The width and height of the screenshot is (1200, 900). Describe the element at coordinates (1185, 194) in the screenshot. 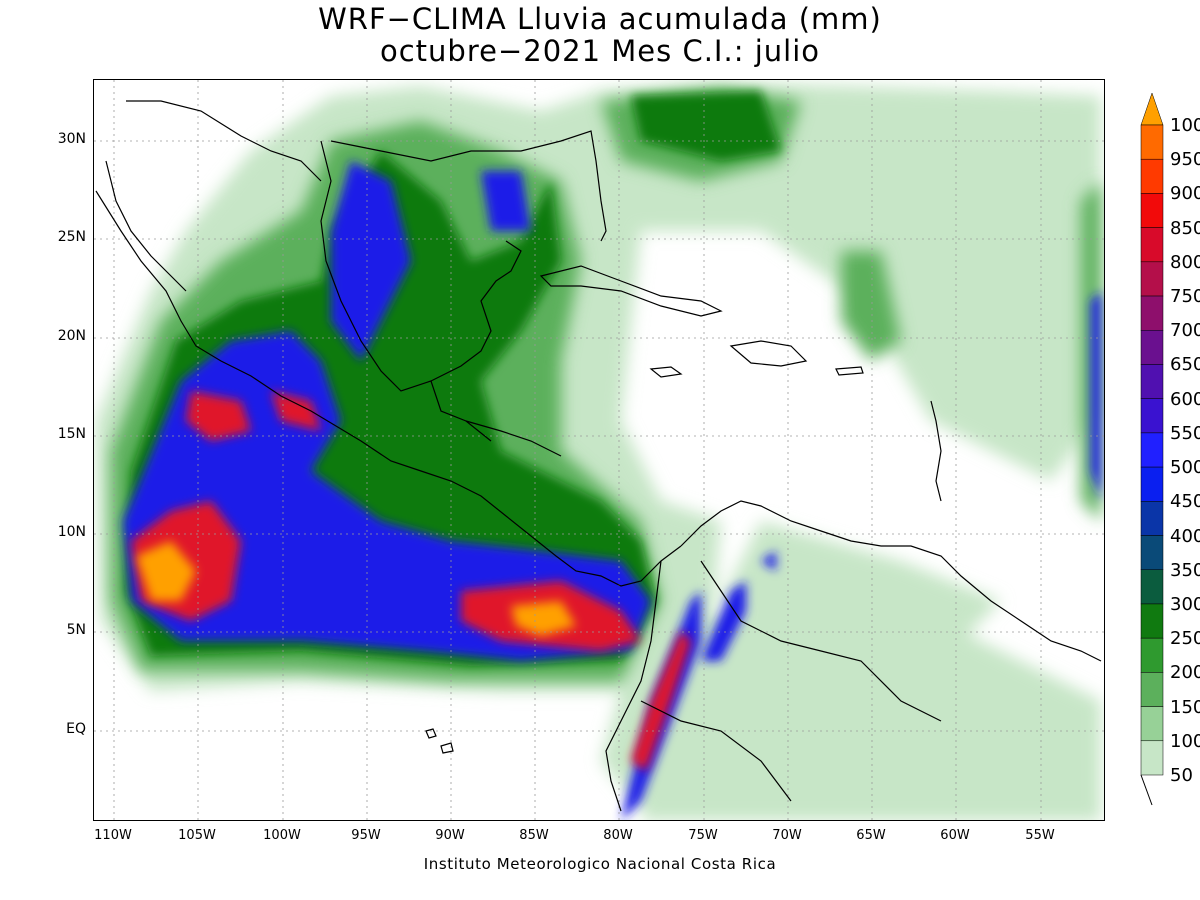

I see `colorbar-label: 900` at that location.